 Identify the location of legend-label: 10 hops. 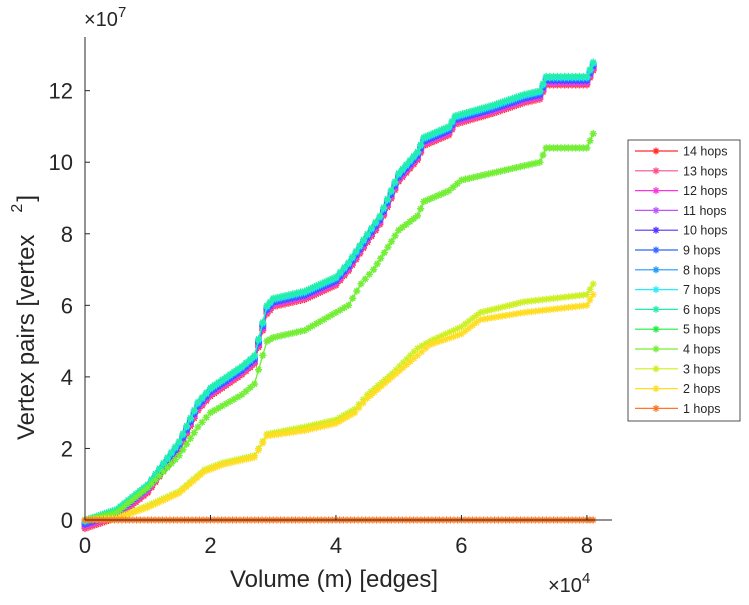
(705, 231).